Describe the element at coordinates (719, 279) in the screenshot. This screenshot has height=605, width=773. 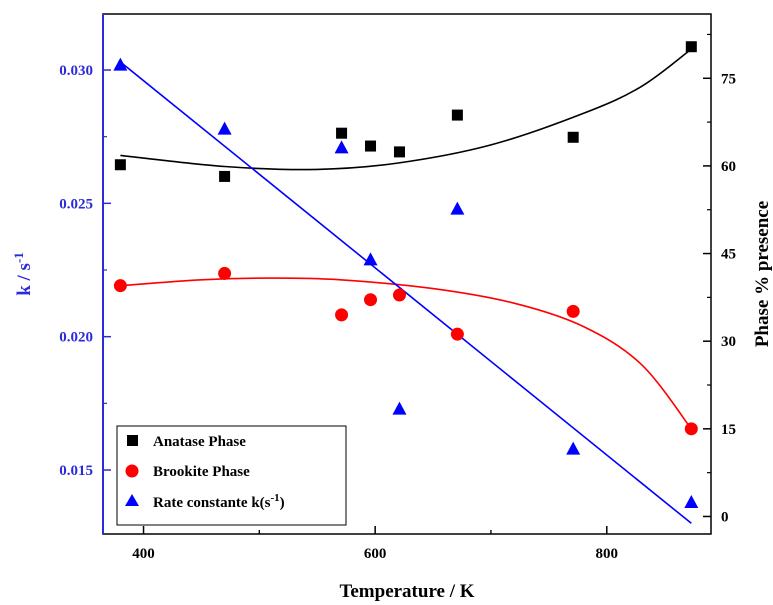
I see `right-y-axis-ticks: 0 15 30 45 60 75` at that location.